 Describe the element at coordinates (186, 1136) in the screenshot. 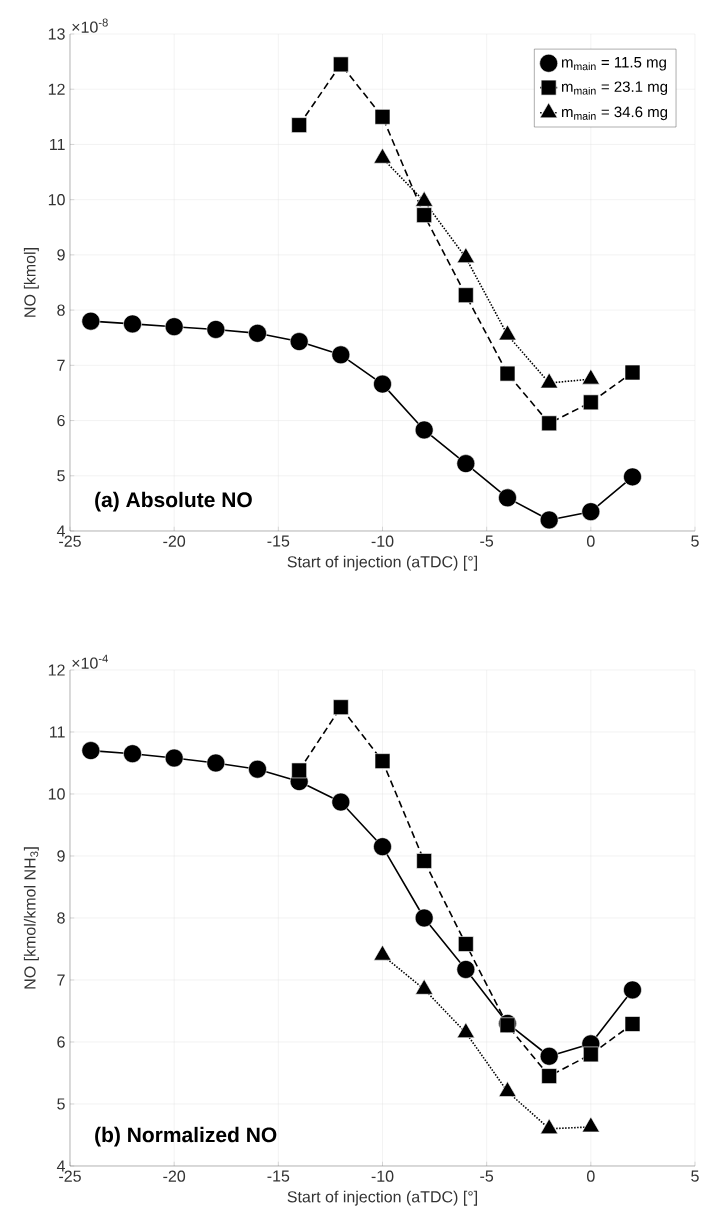

I see `annotation: (b) Normalized NO` at that location.